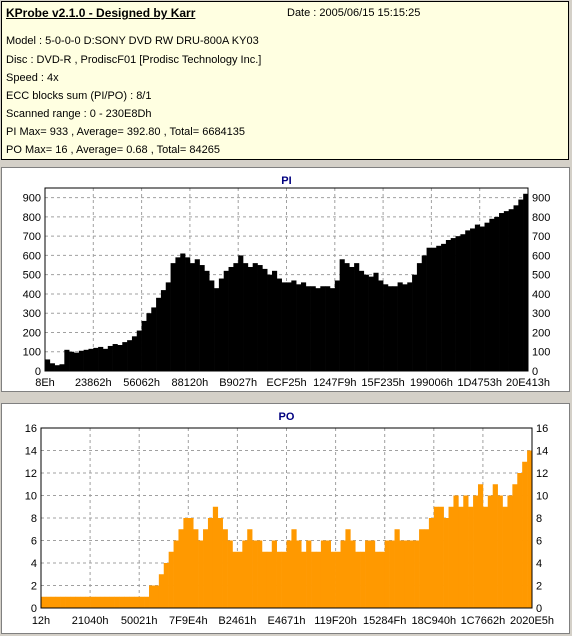  What do you see at coordinates (79, 114) in the screenshot?
I see `range-line: Scanned range : 0 - 230E8Dh` at bounding box center [79, 114].